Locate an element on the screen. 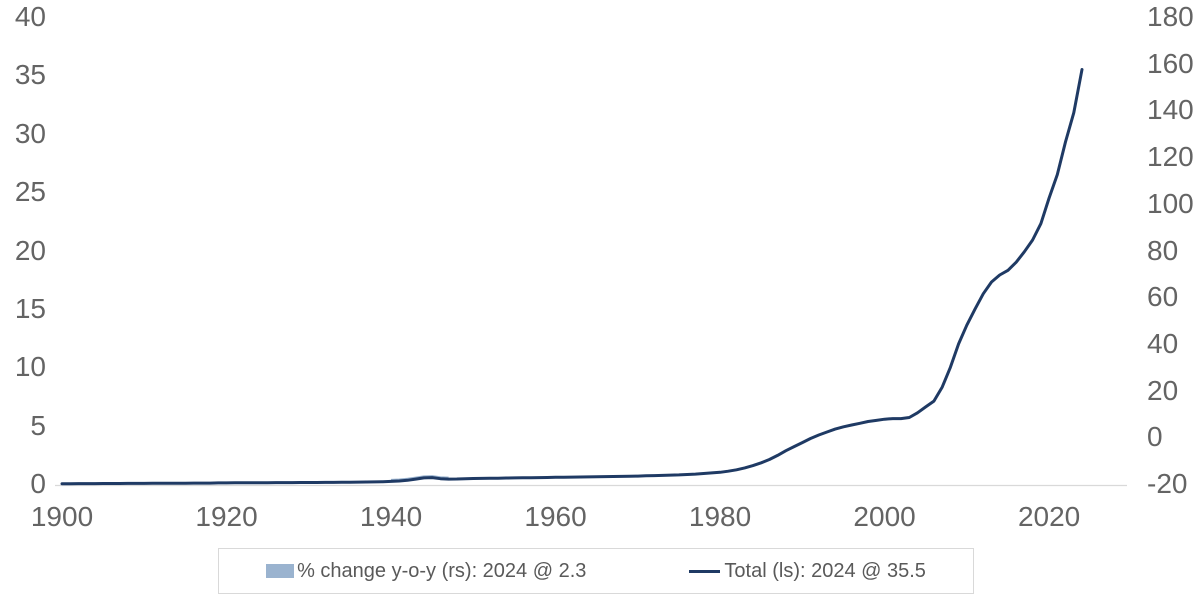 Image resolution: width=1200 pixels, height=600 pixels. pct-change-bar-swatch-icon is located at coordinates (280, 571).